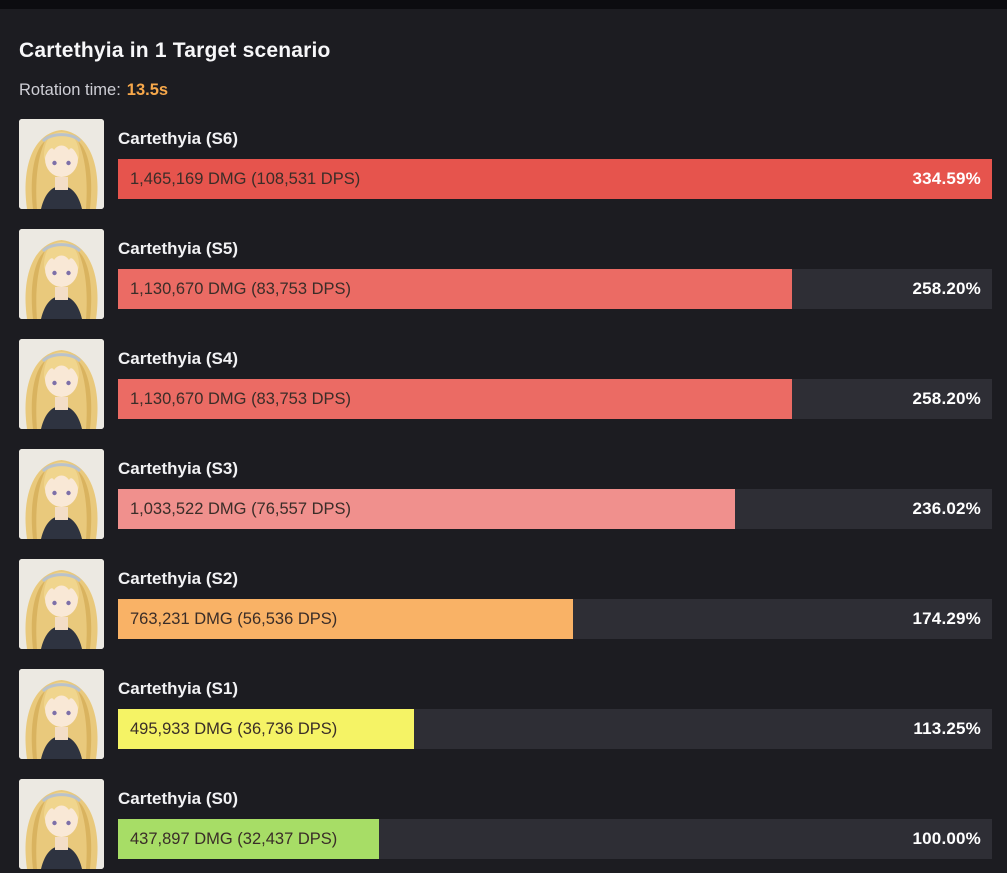  I want to click on bar-percent-label: 100.00%, so click(946, 838).